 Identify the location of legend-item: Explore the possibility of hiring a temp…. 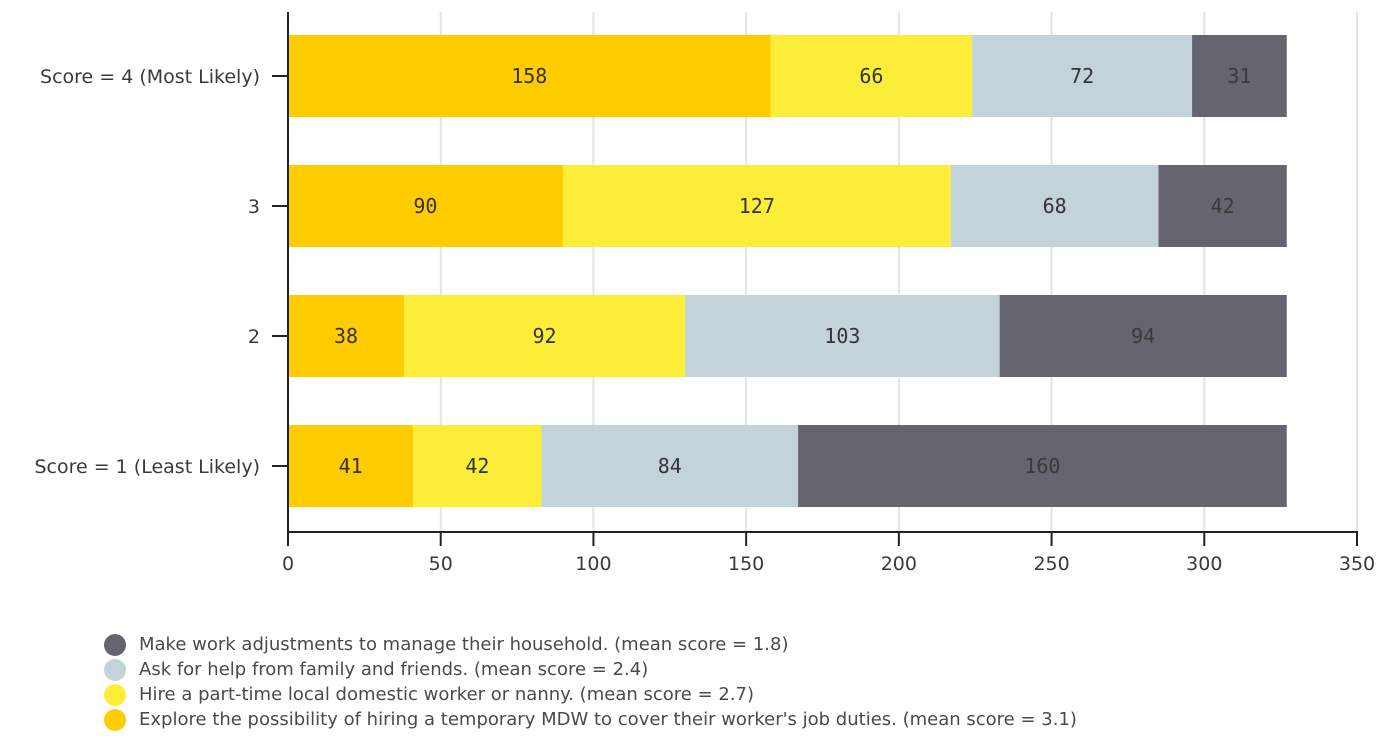
(590, 719).